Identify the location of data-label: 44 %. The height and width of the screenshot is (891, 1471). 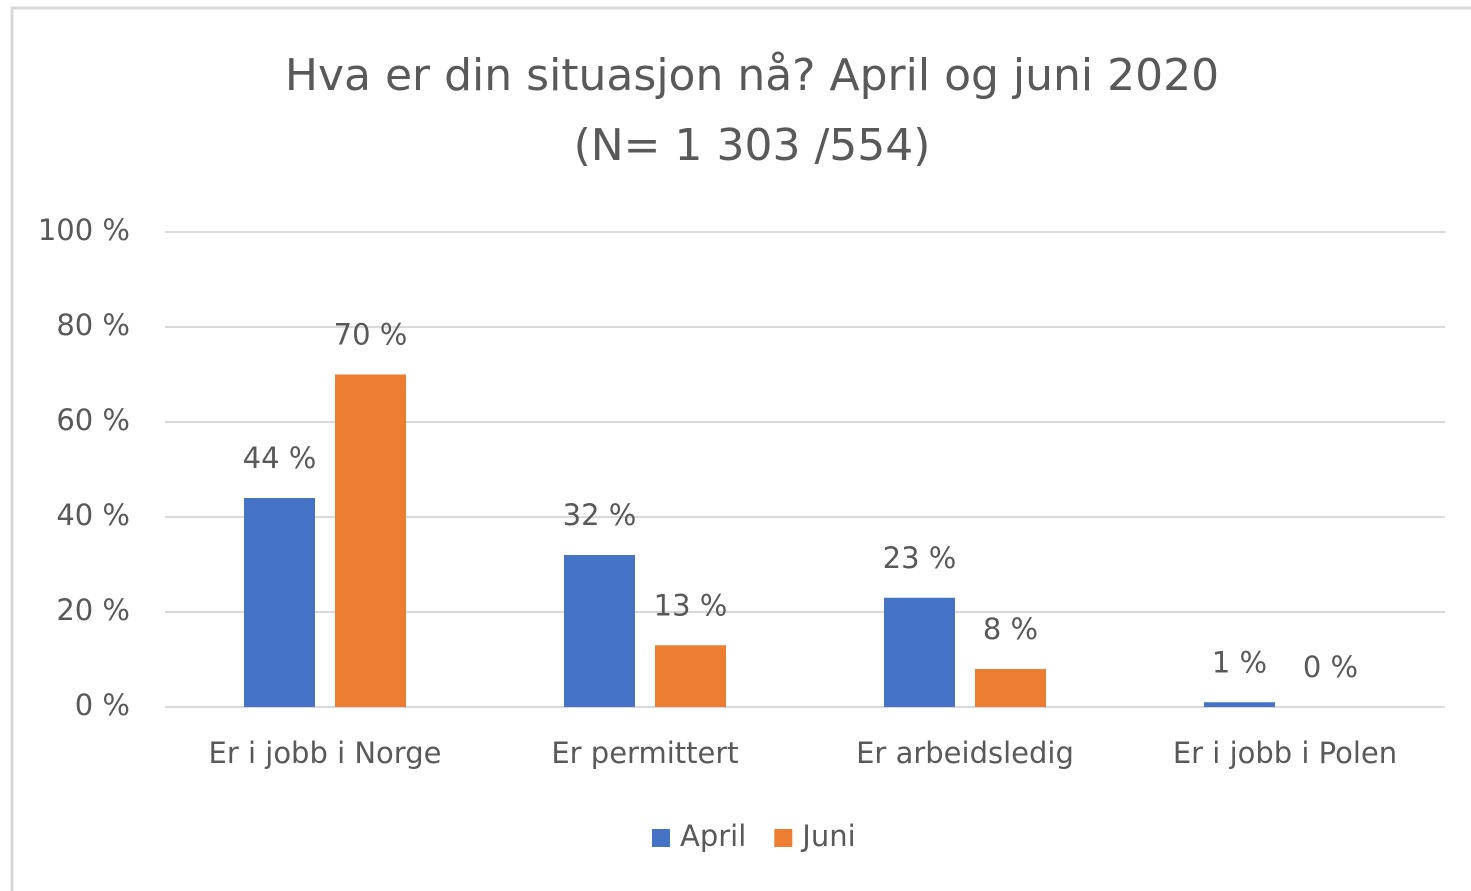
(280, 458).